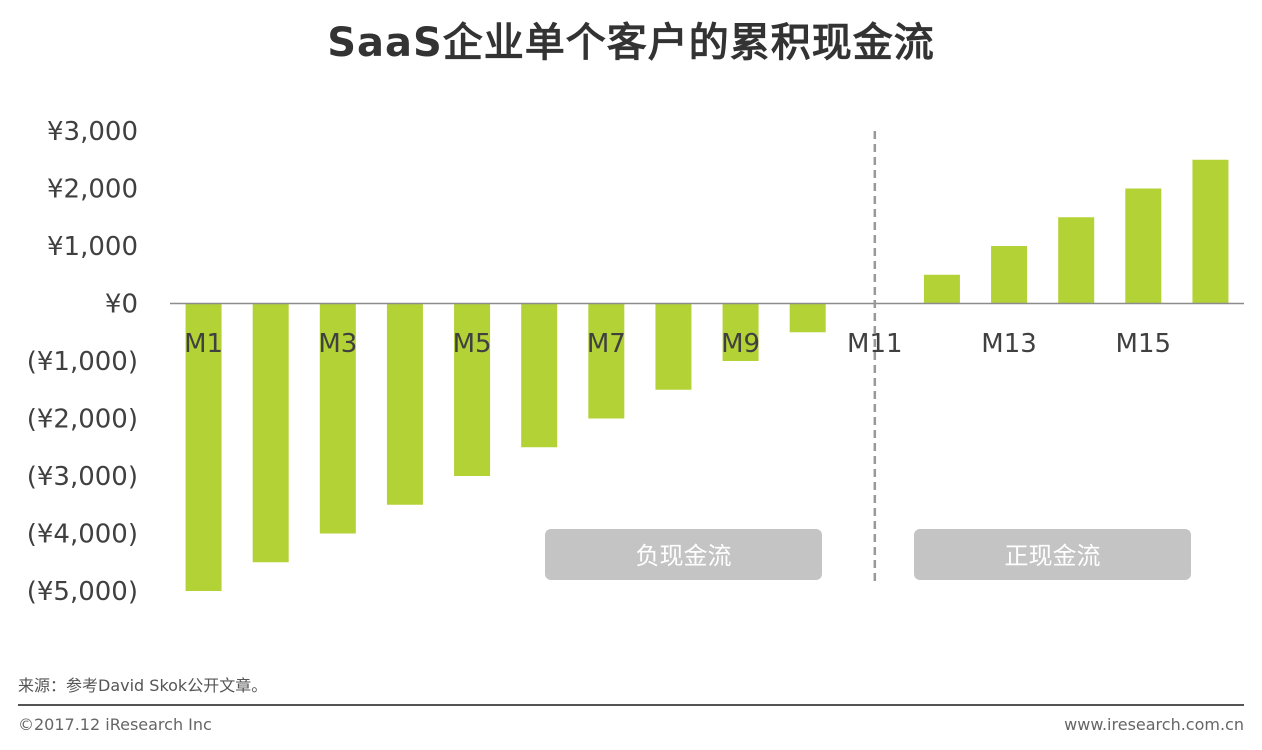  What do you see at coordinates (740, 344) in the screenshot?
I see `x-tick-label: M9` at bounding box center [740, 344].